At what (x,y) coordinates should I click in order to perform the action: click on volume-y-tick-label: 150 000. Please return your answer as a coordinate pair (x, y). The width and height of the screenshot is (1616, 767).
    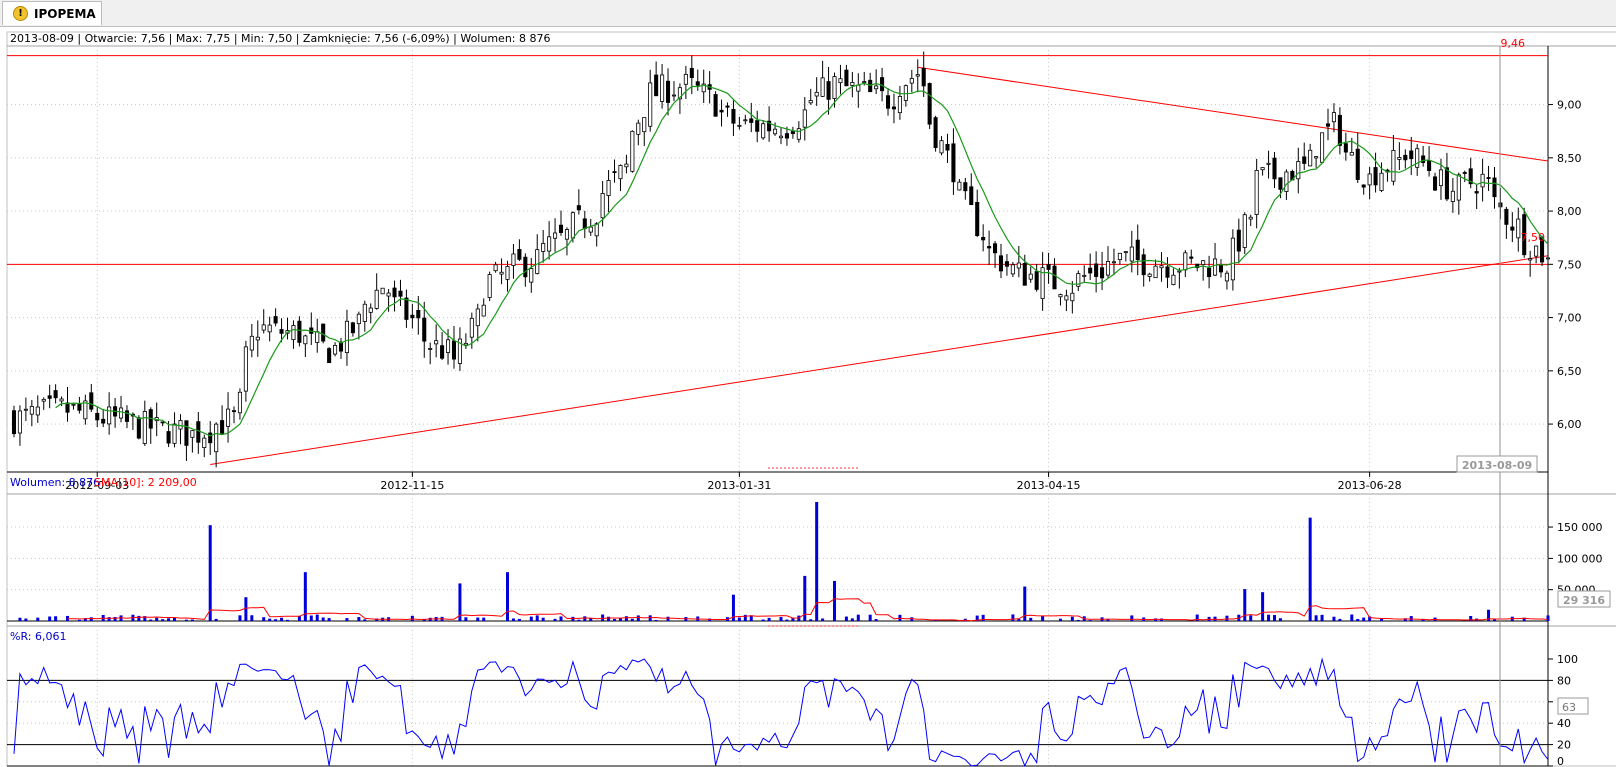
    Looking at the image, I should click on (1580, 527).